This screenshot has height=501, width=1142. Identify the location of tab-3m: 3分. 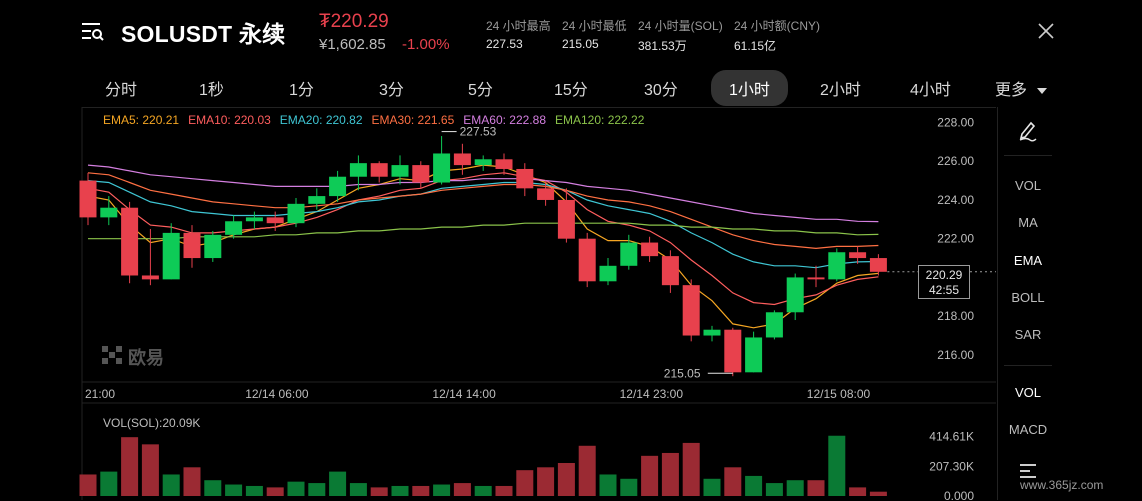
(391, 90).